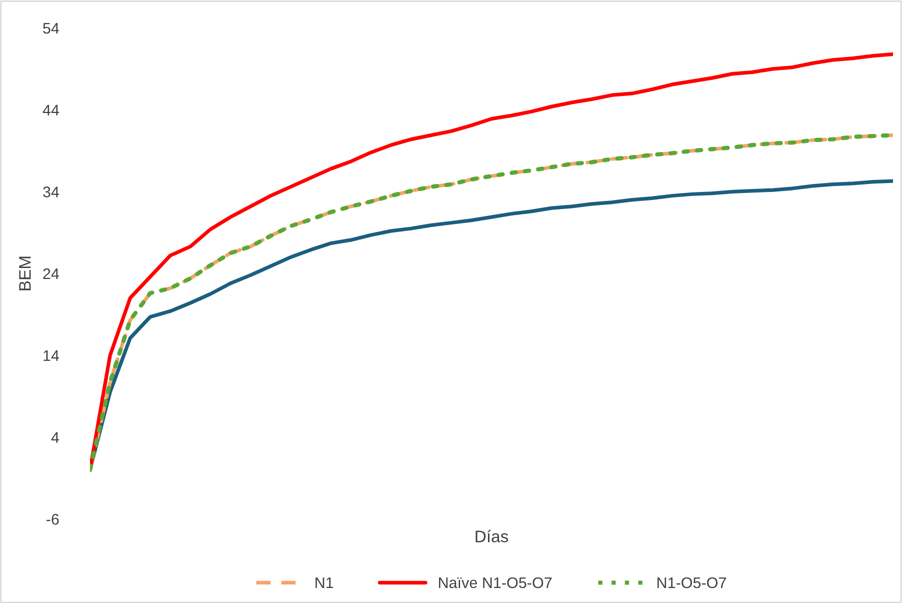 The width and height of the screenshot is (902, 603). Describe the element at coordinates (51, 274) in the screenshot. I see `y-tick-label: 24` at that location.